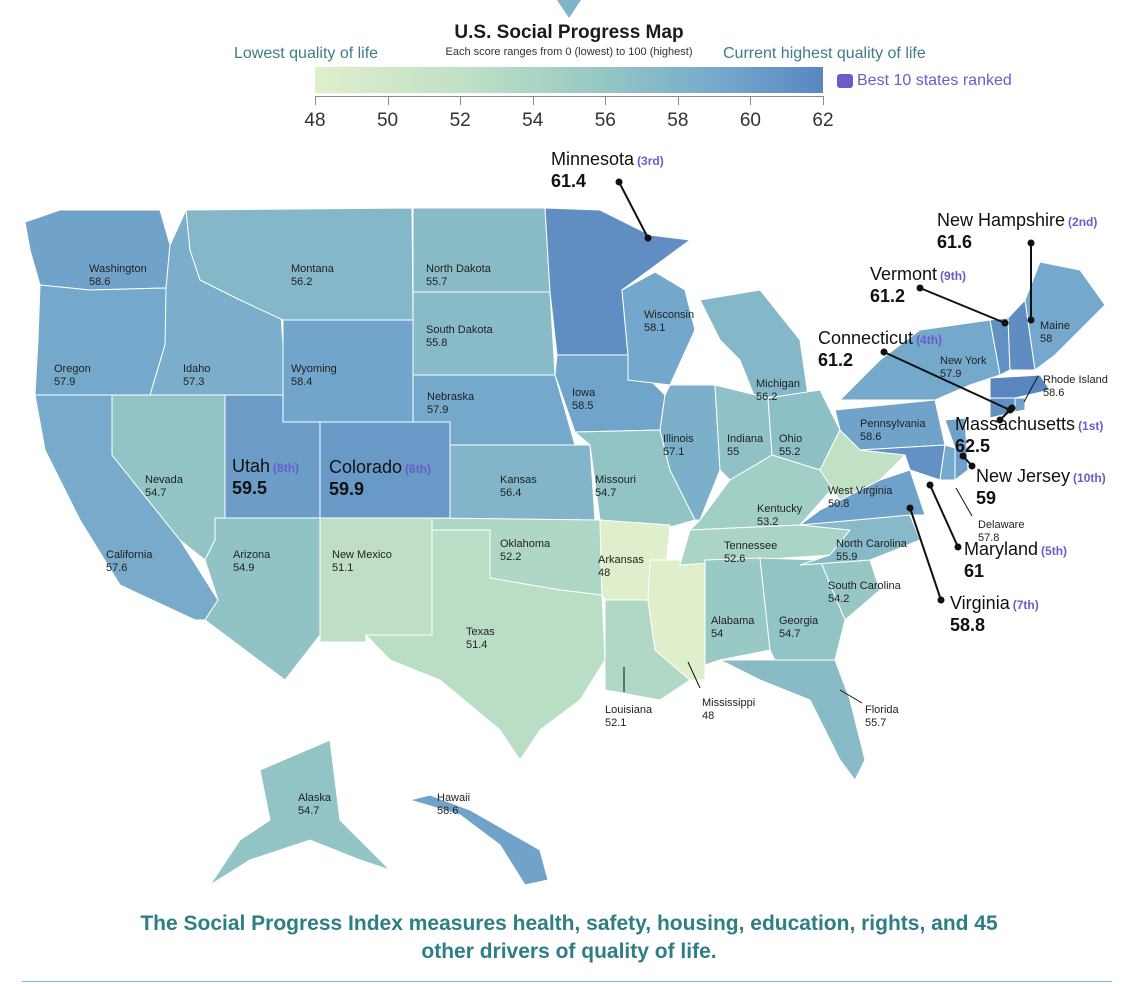 The width and height of the screenshot is (1138, 984). I want to click on state-label: Idaho 57.3, so click(197, 375).